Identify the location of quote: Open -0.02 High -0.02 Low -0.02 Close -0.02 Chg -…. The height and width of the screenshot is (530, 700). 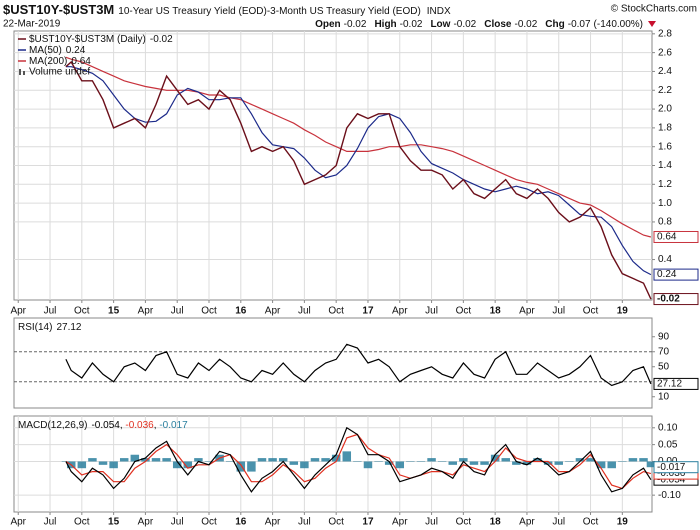
(479, 24).